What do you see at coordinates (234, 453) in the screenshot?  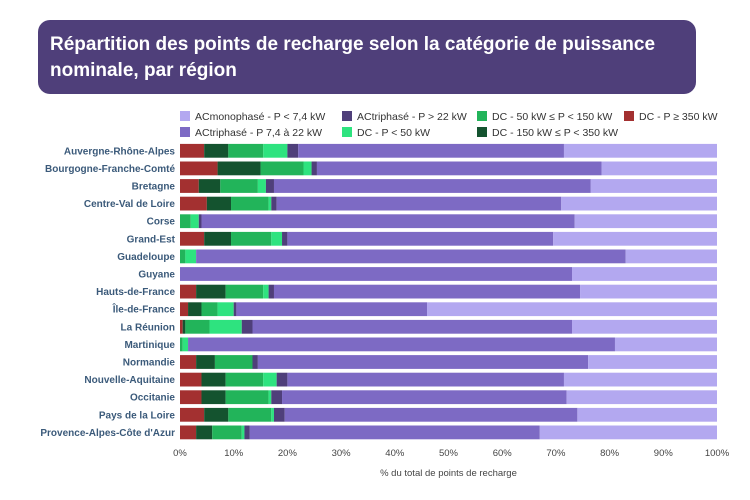 I see `x-tick-label: 10%` at bounding box center [234, 453].